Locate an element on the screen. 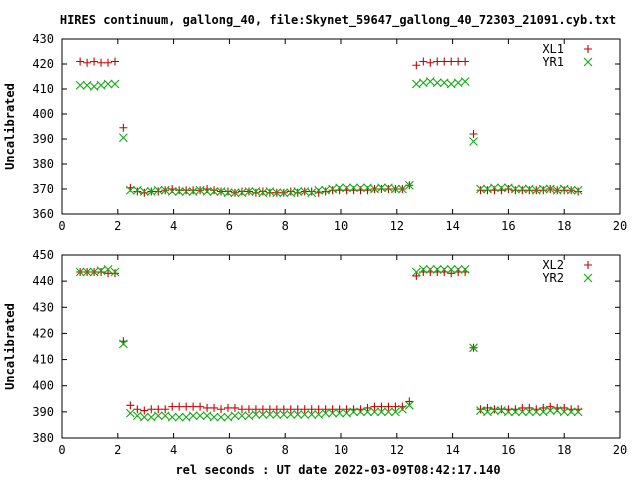 The height and width of the screenshot is (480, 640). y-tick-label: 380 is located at coordinates (43, 164).